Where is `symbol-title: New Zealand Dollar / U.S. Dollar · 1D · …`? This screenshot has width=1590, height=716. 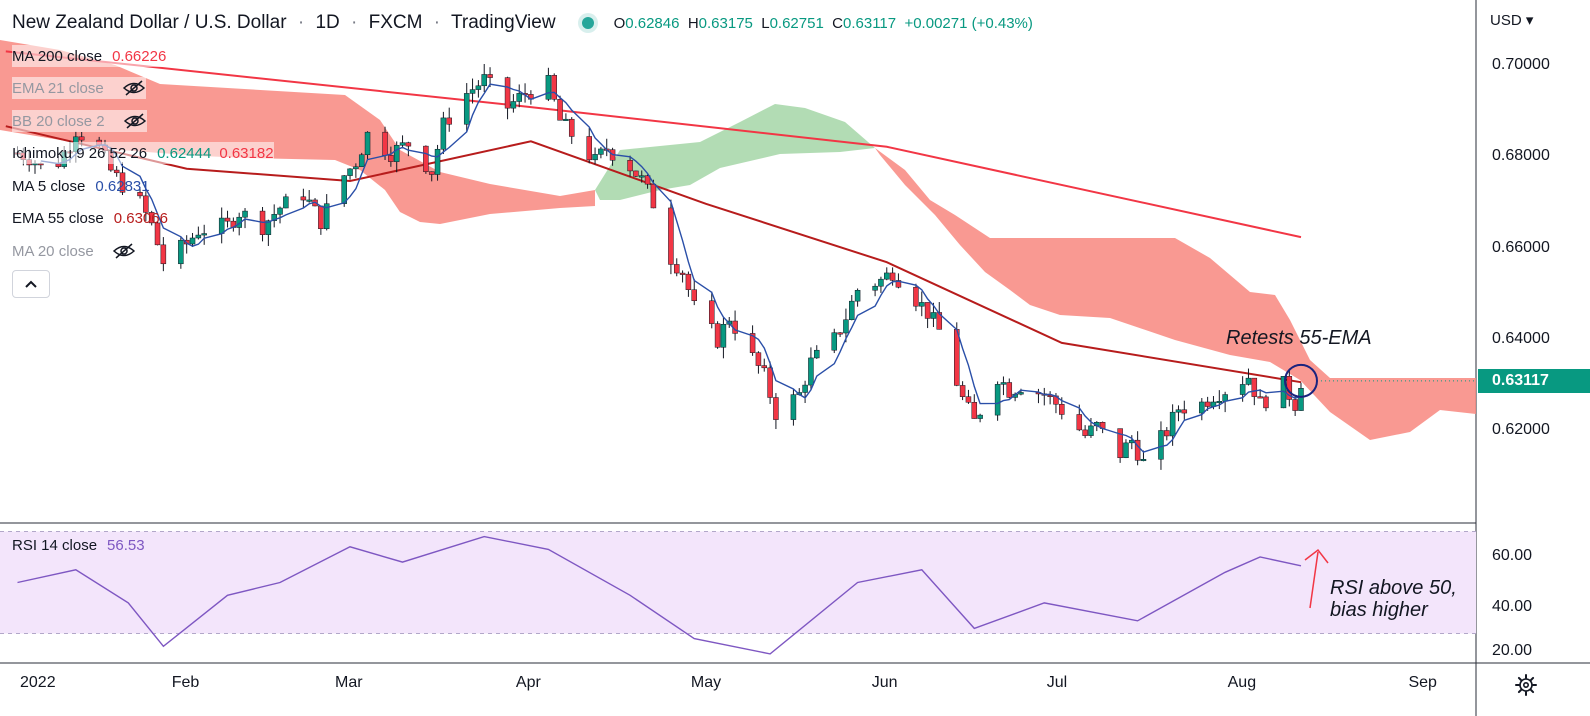
symbol-title: New Zealand Dollar / U.S. Dollar · 1D · … is located at coordinates (284, 22).